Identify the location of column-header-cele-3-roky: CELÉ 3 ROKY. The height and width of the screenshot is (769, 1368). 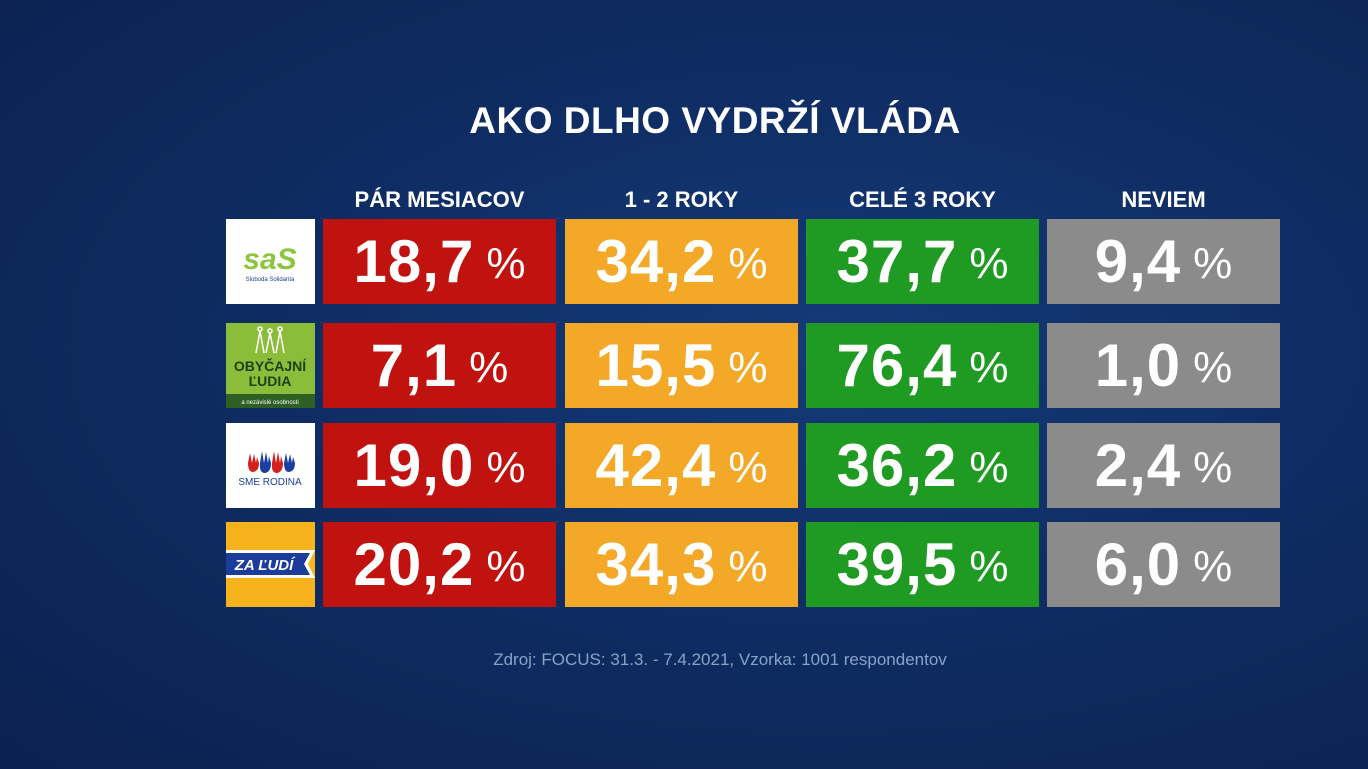
(922, 199).